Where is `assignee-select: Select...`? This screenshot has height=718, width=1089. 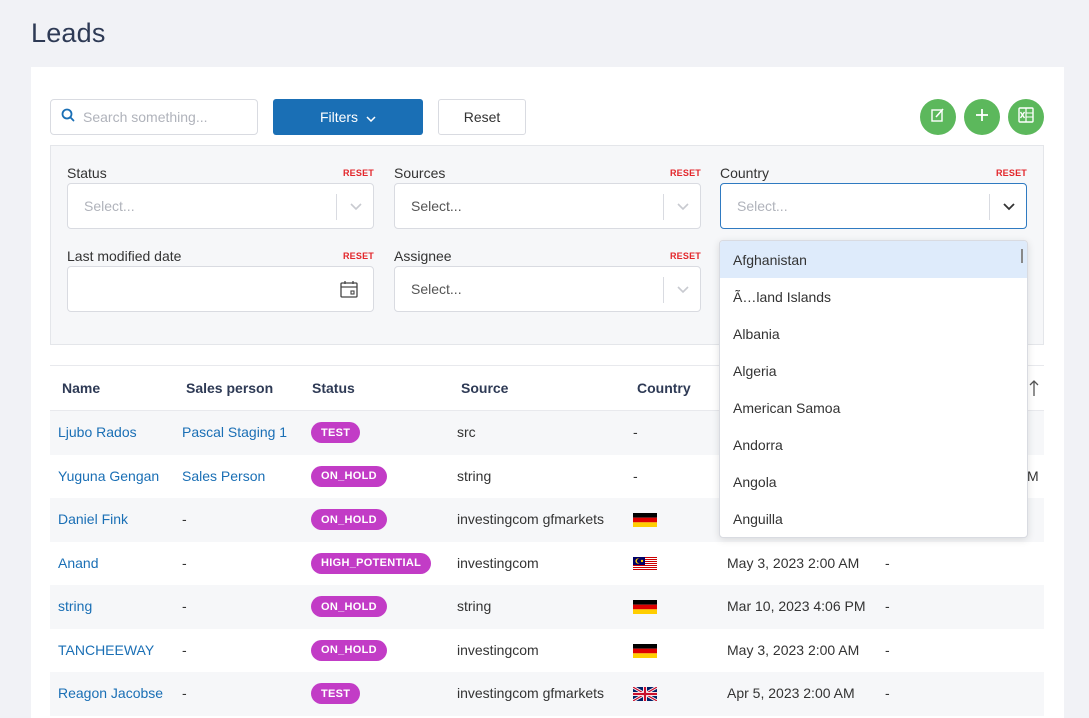 assignee-select: Select... is located at coordinates (547, 289).